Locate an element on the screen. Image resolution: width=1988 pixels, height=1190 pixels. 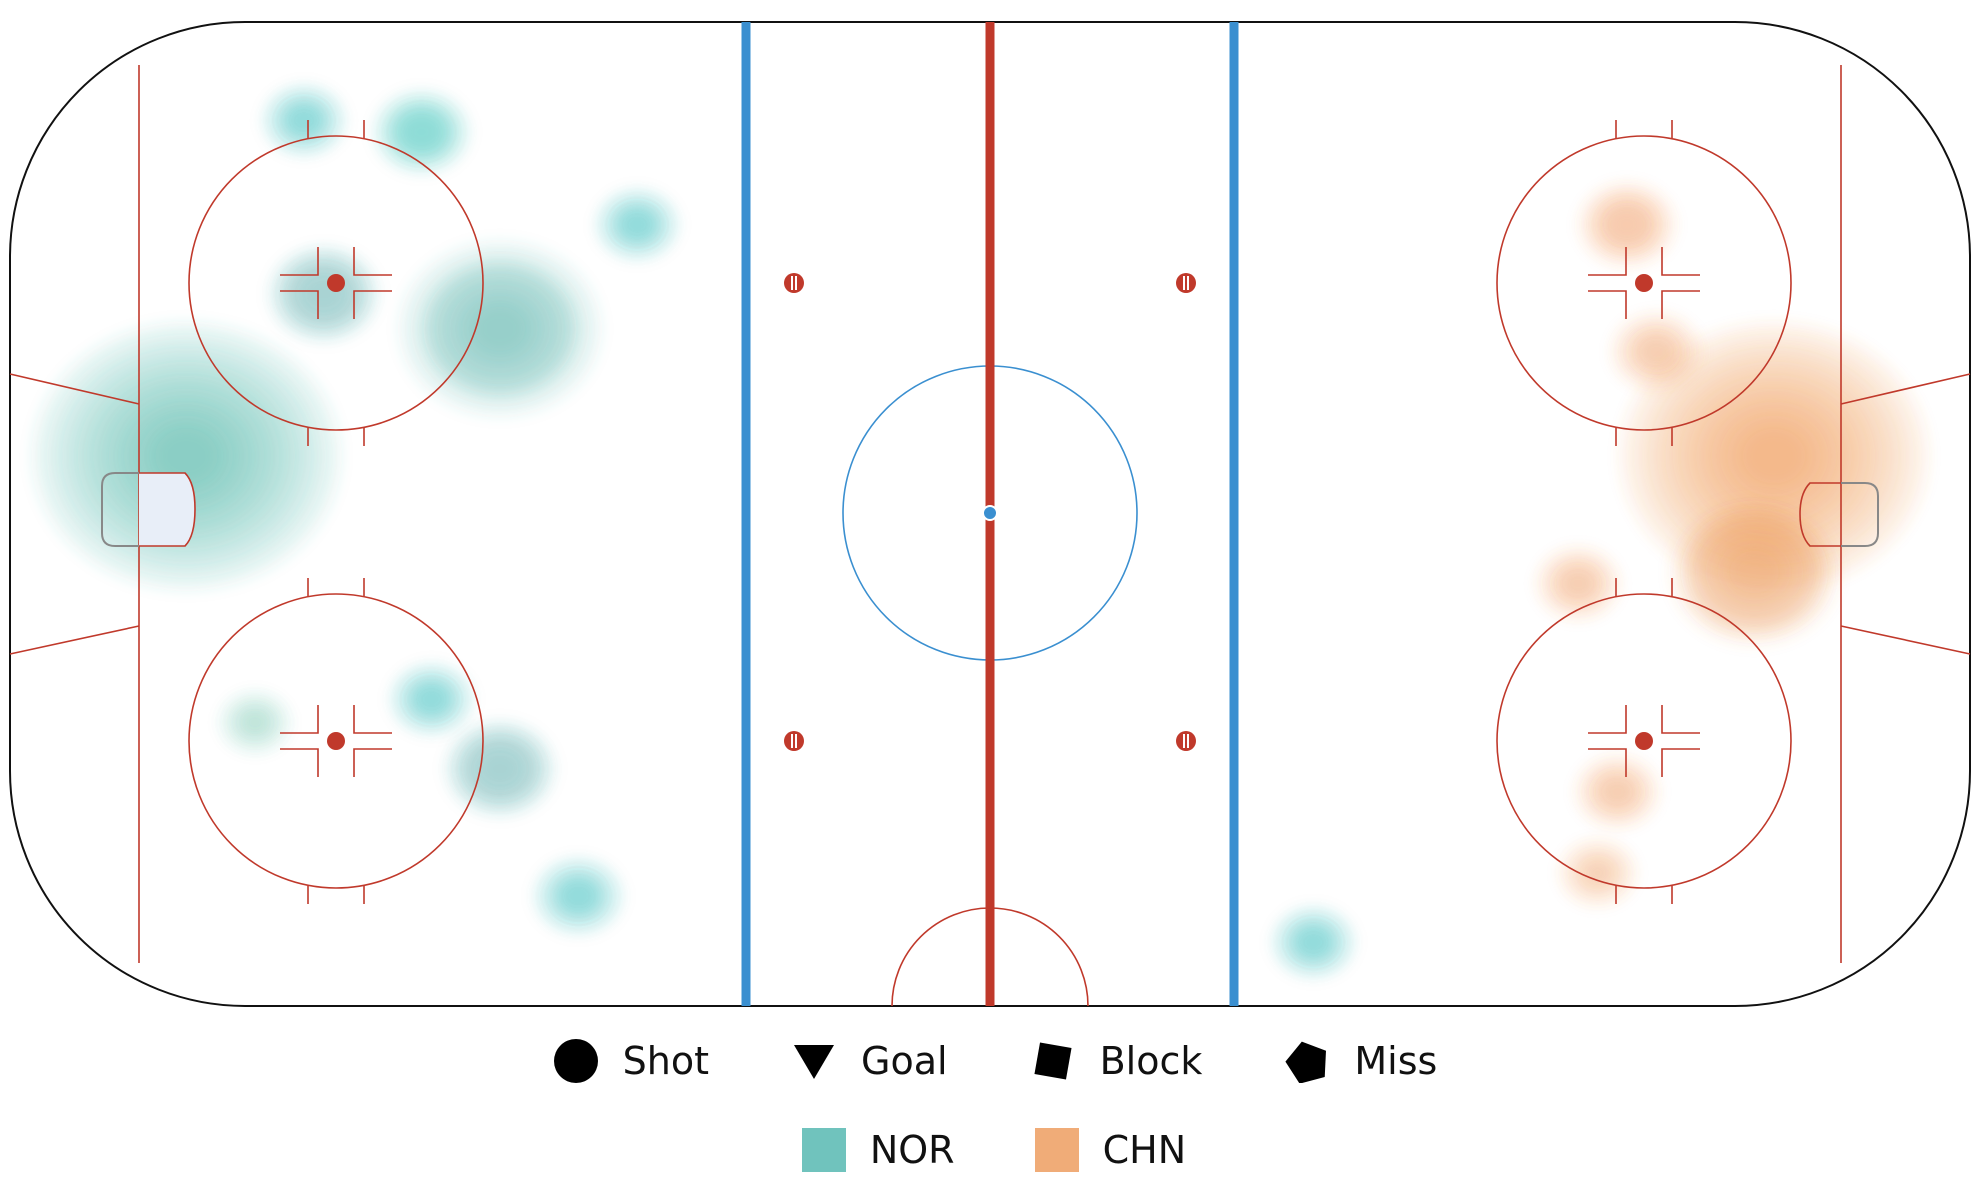
faceoff-circle-right-top is located at coordinates (1644, 283).